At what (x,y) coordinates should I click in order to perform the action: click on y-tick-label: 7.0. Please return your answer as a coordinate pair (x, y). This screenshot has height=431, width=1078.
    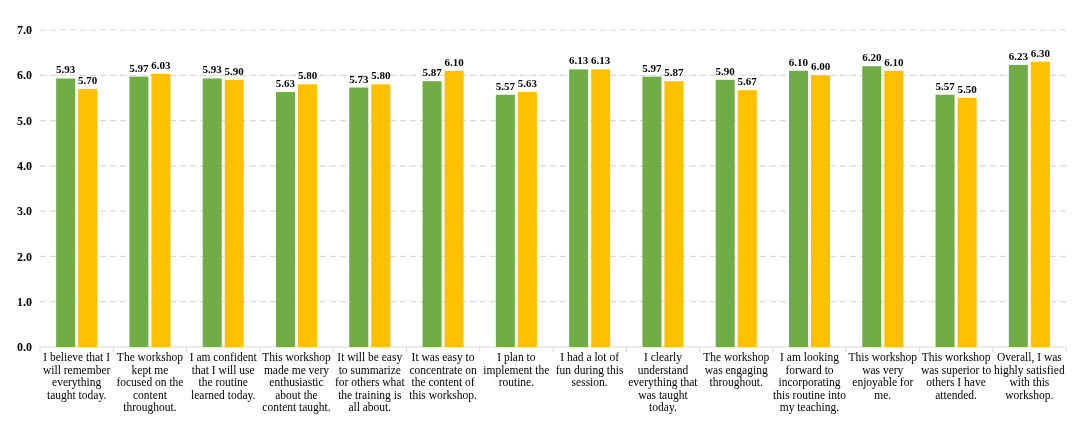
    Looking at the image, I should click on (24, 30).